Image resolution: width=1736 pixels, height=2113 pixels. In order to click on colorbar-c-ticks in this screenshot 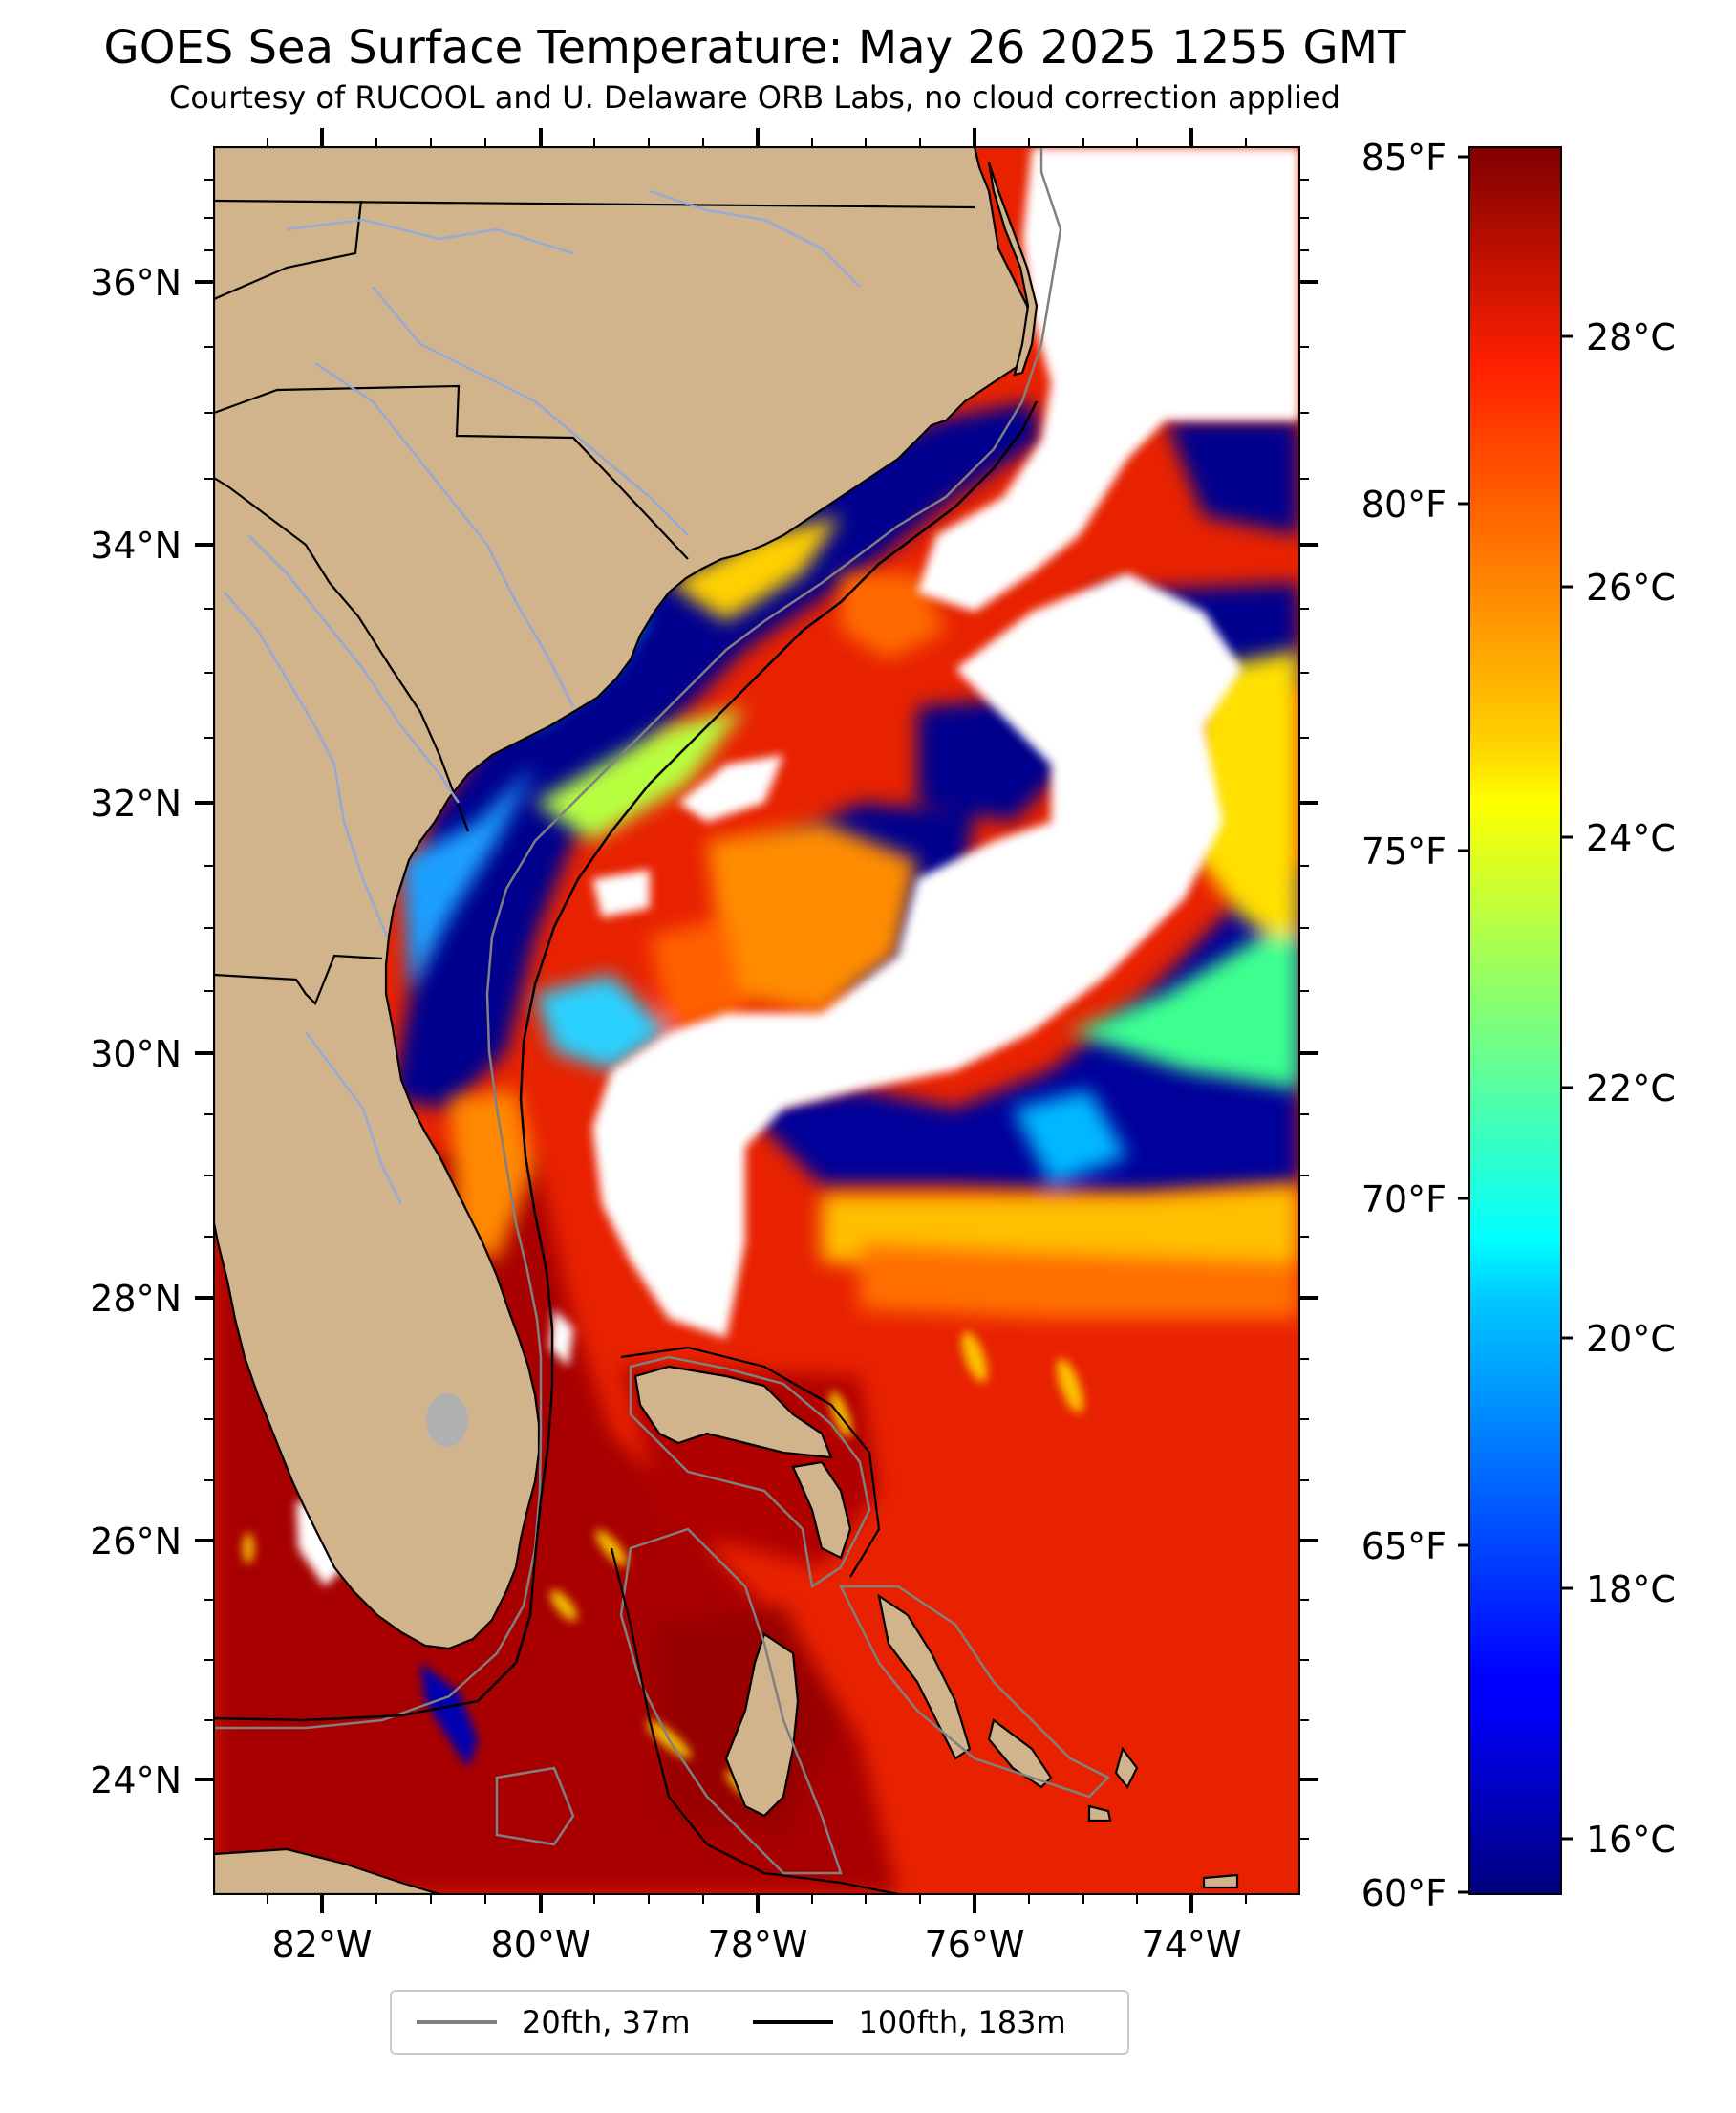, I will do `click(1567, 1087)`.